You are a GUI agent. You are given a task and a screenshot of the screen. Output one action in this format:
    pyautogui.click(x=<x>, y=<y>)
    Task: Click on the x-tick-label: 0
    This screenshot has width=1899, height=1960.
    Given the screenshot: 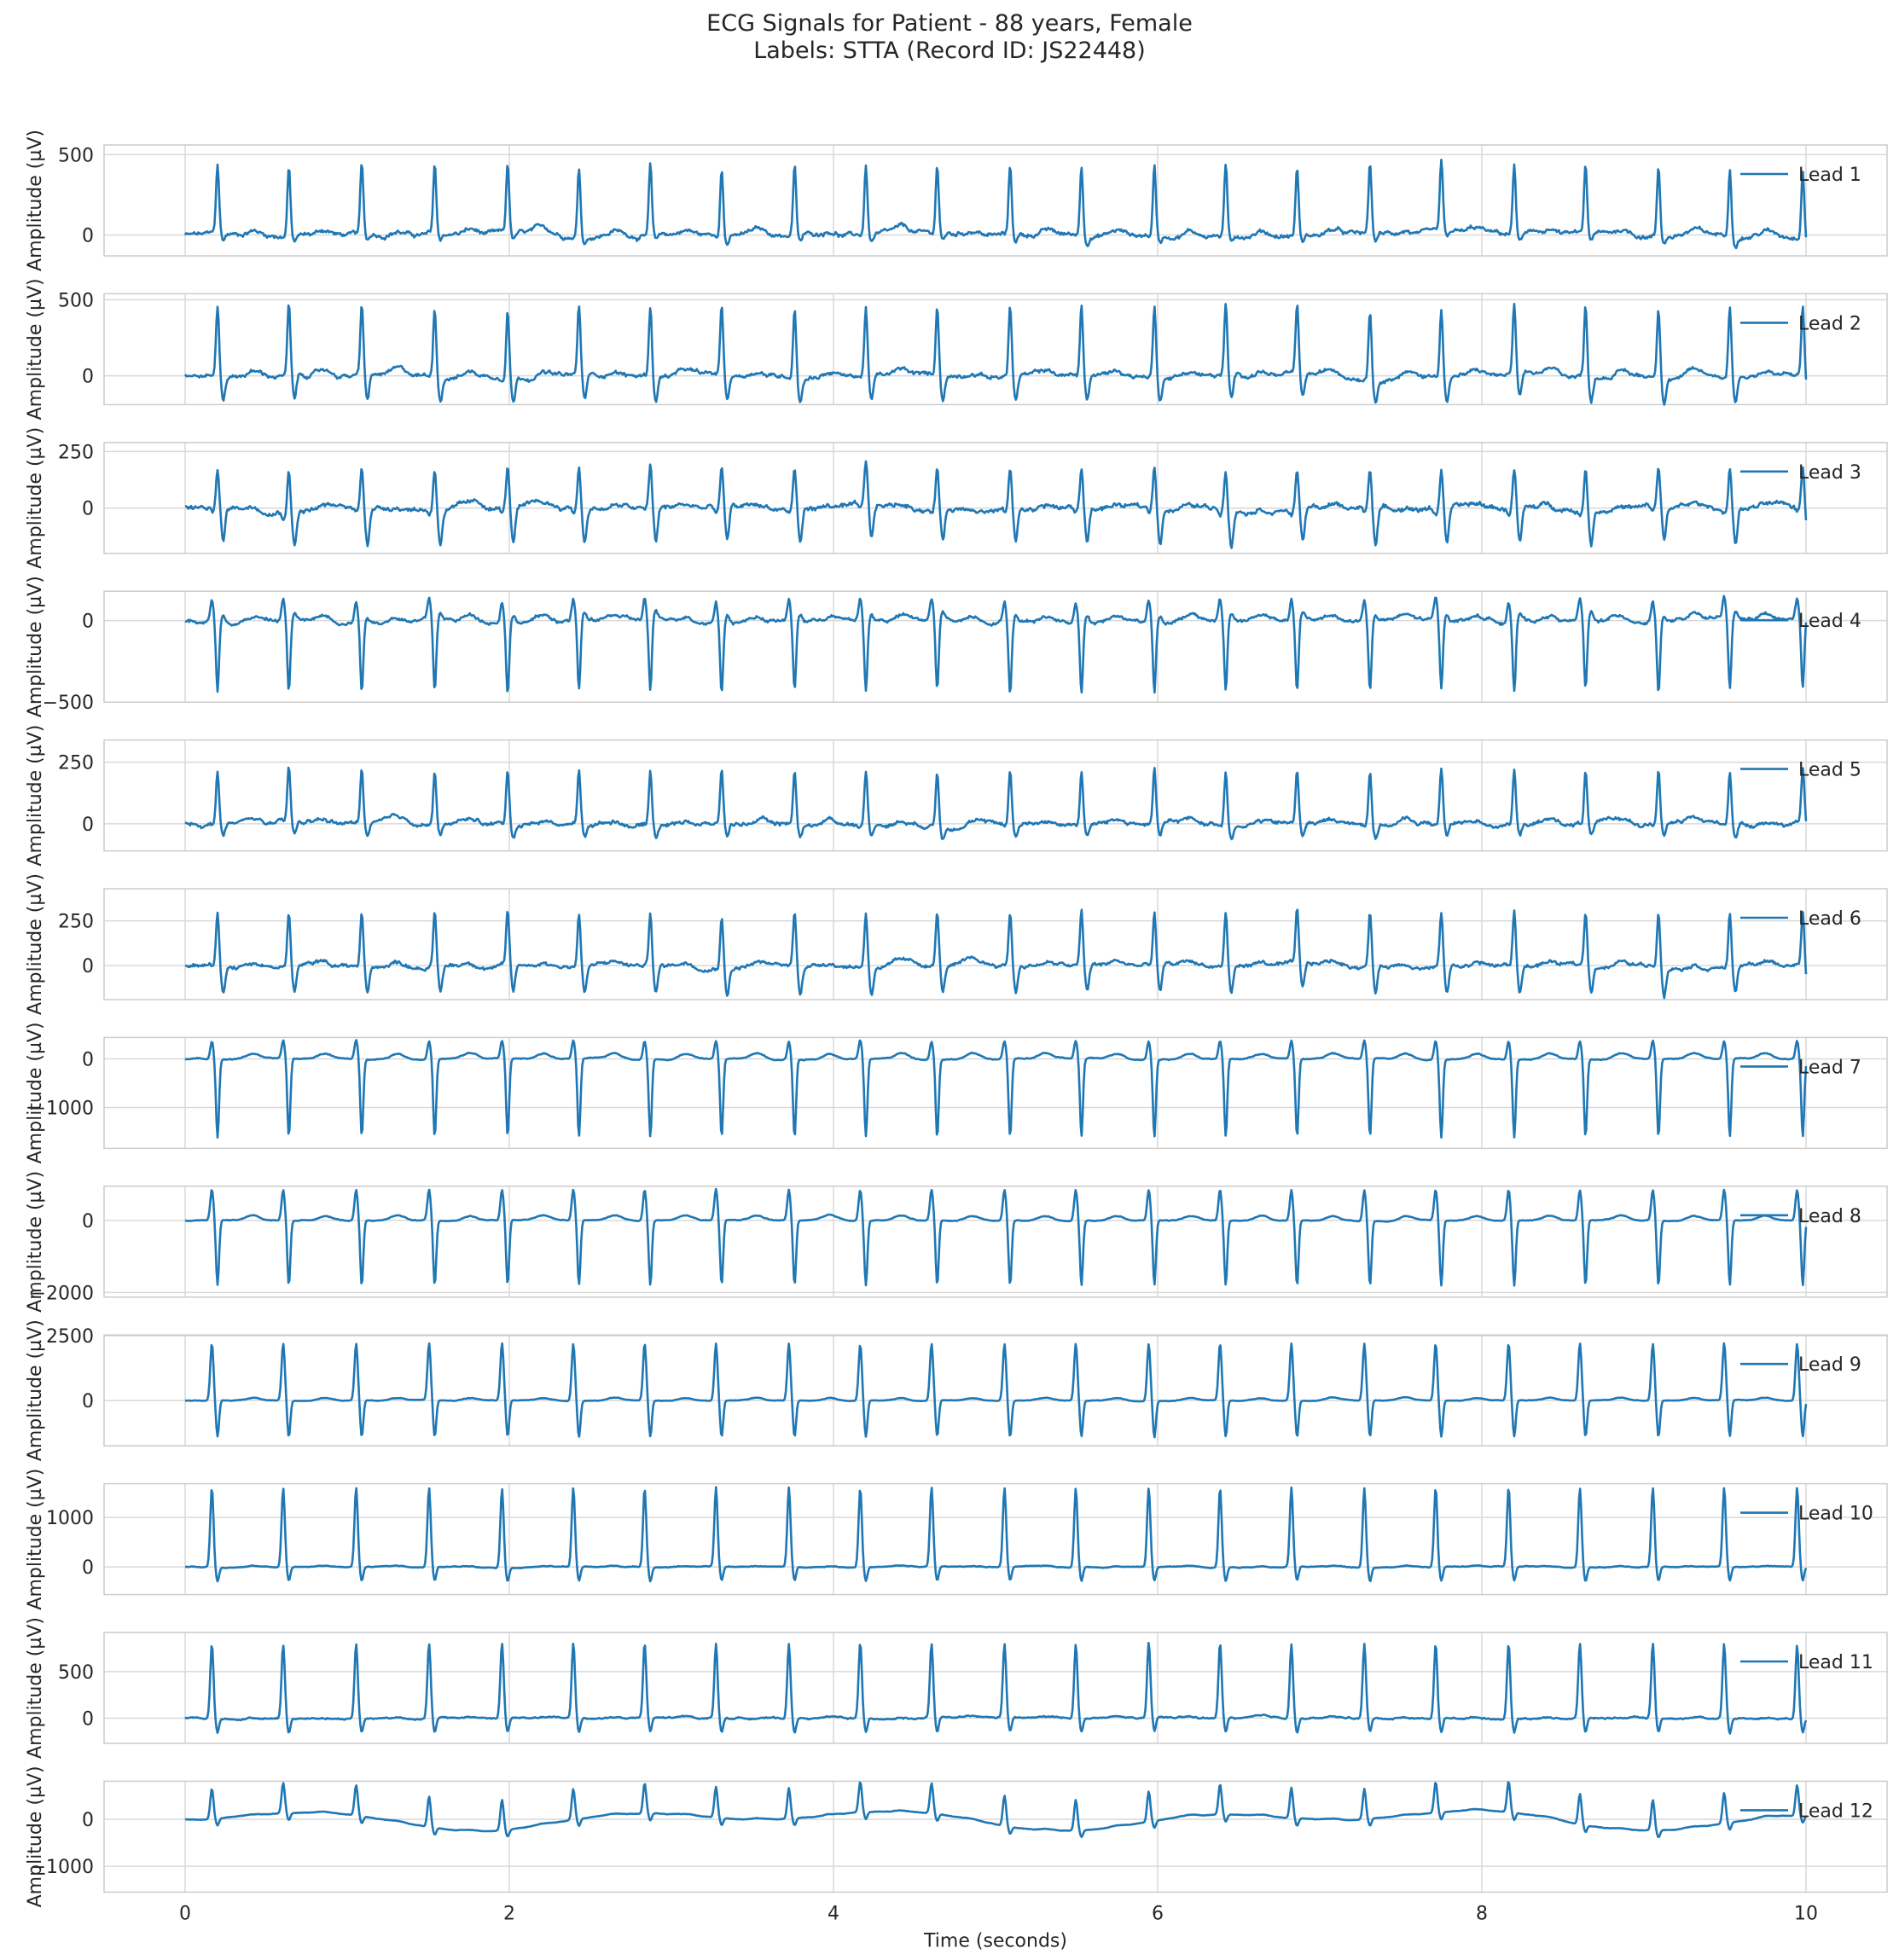 What is the action you would take?
    pyautogui.click(x=185, y=1913)
    